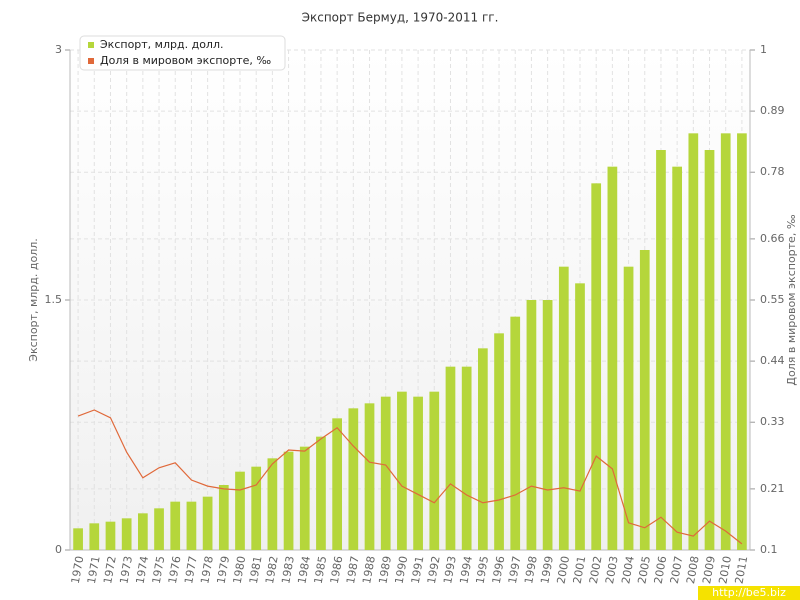  Describe the element at coordinates (185, 60) in the screenshot. I see `legend-label: Доля в мировом экспорте, ‰` at that location.